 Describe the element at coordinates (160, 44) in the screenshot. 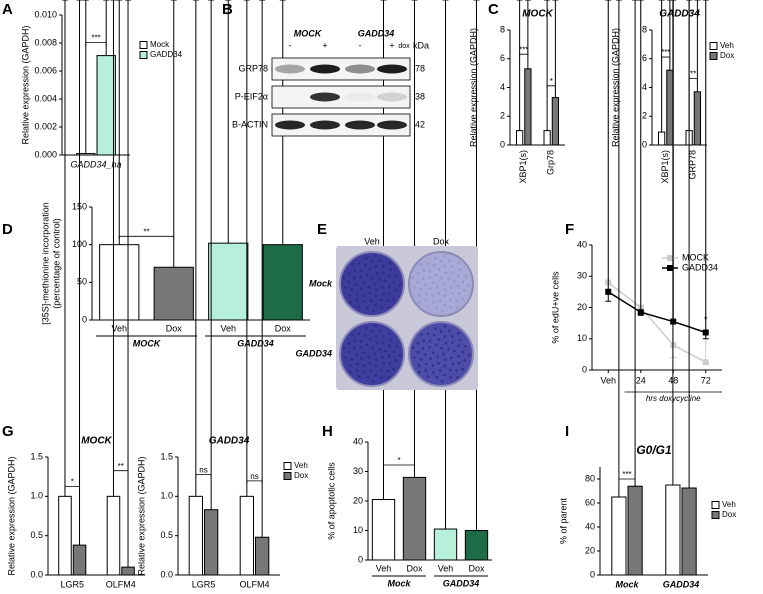

I see `legend-label: Mock` at that location.